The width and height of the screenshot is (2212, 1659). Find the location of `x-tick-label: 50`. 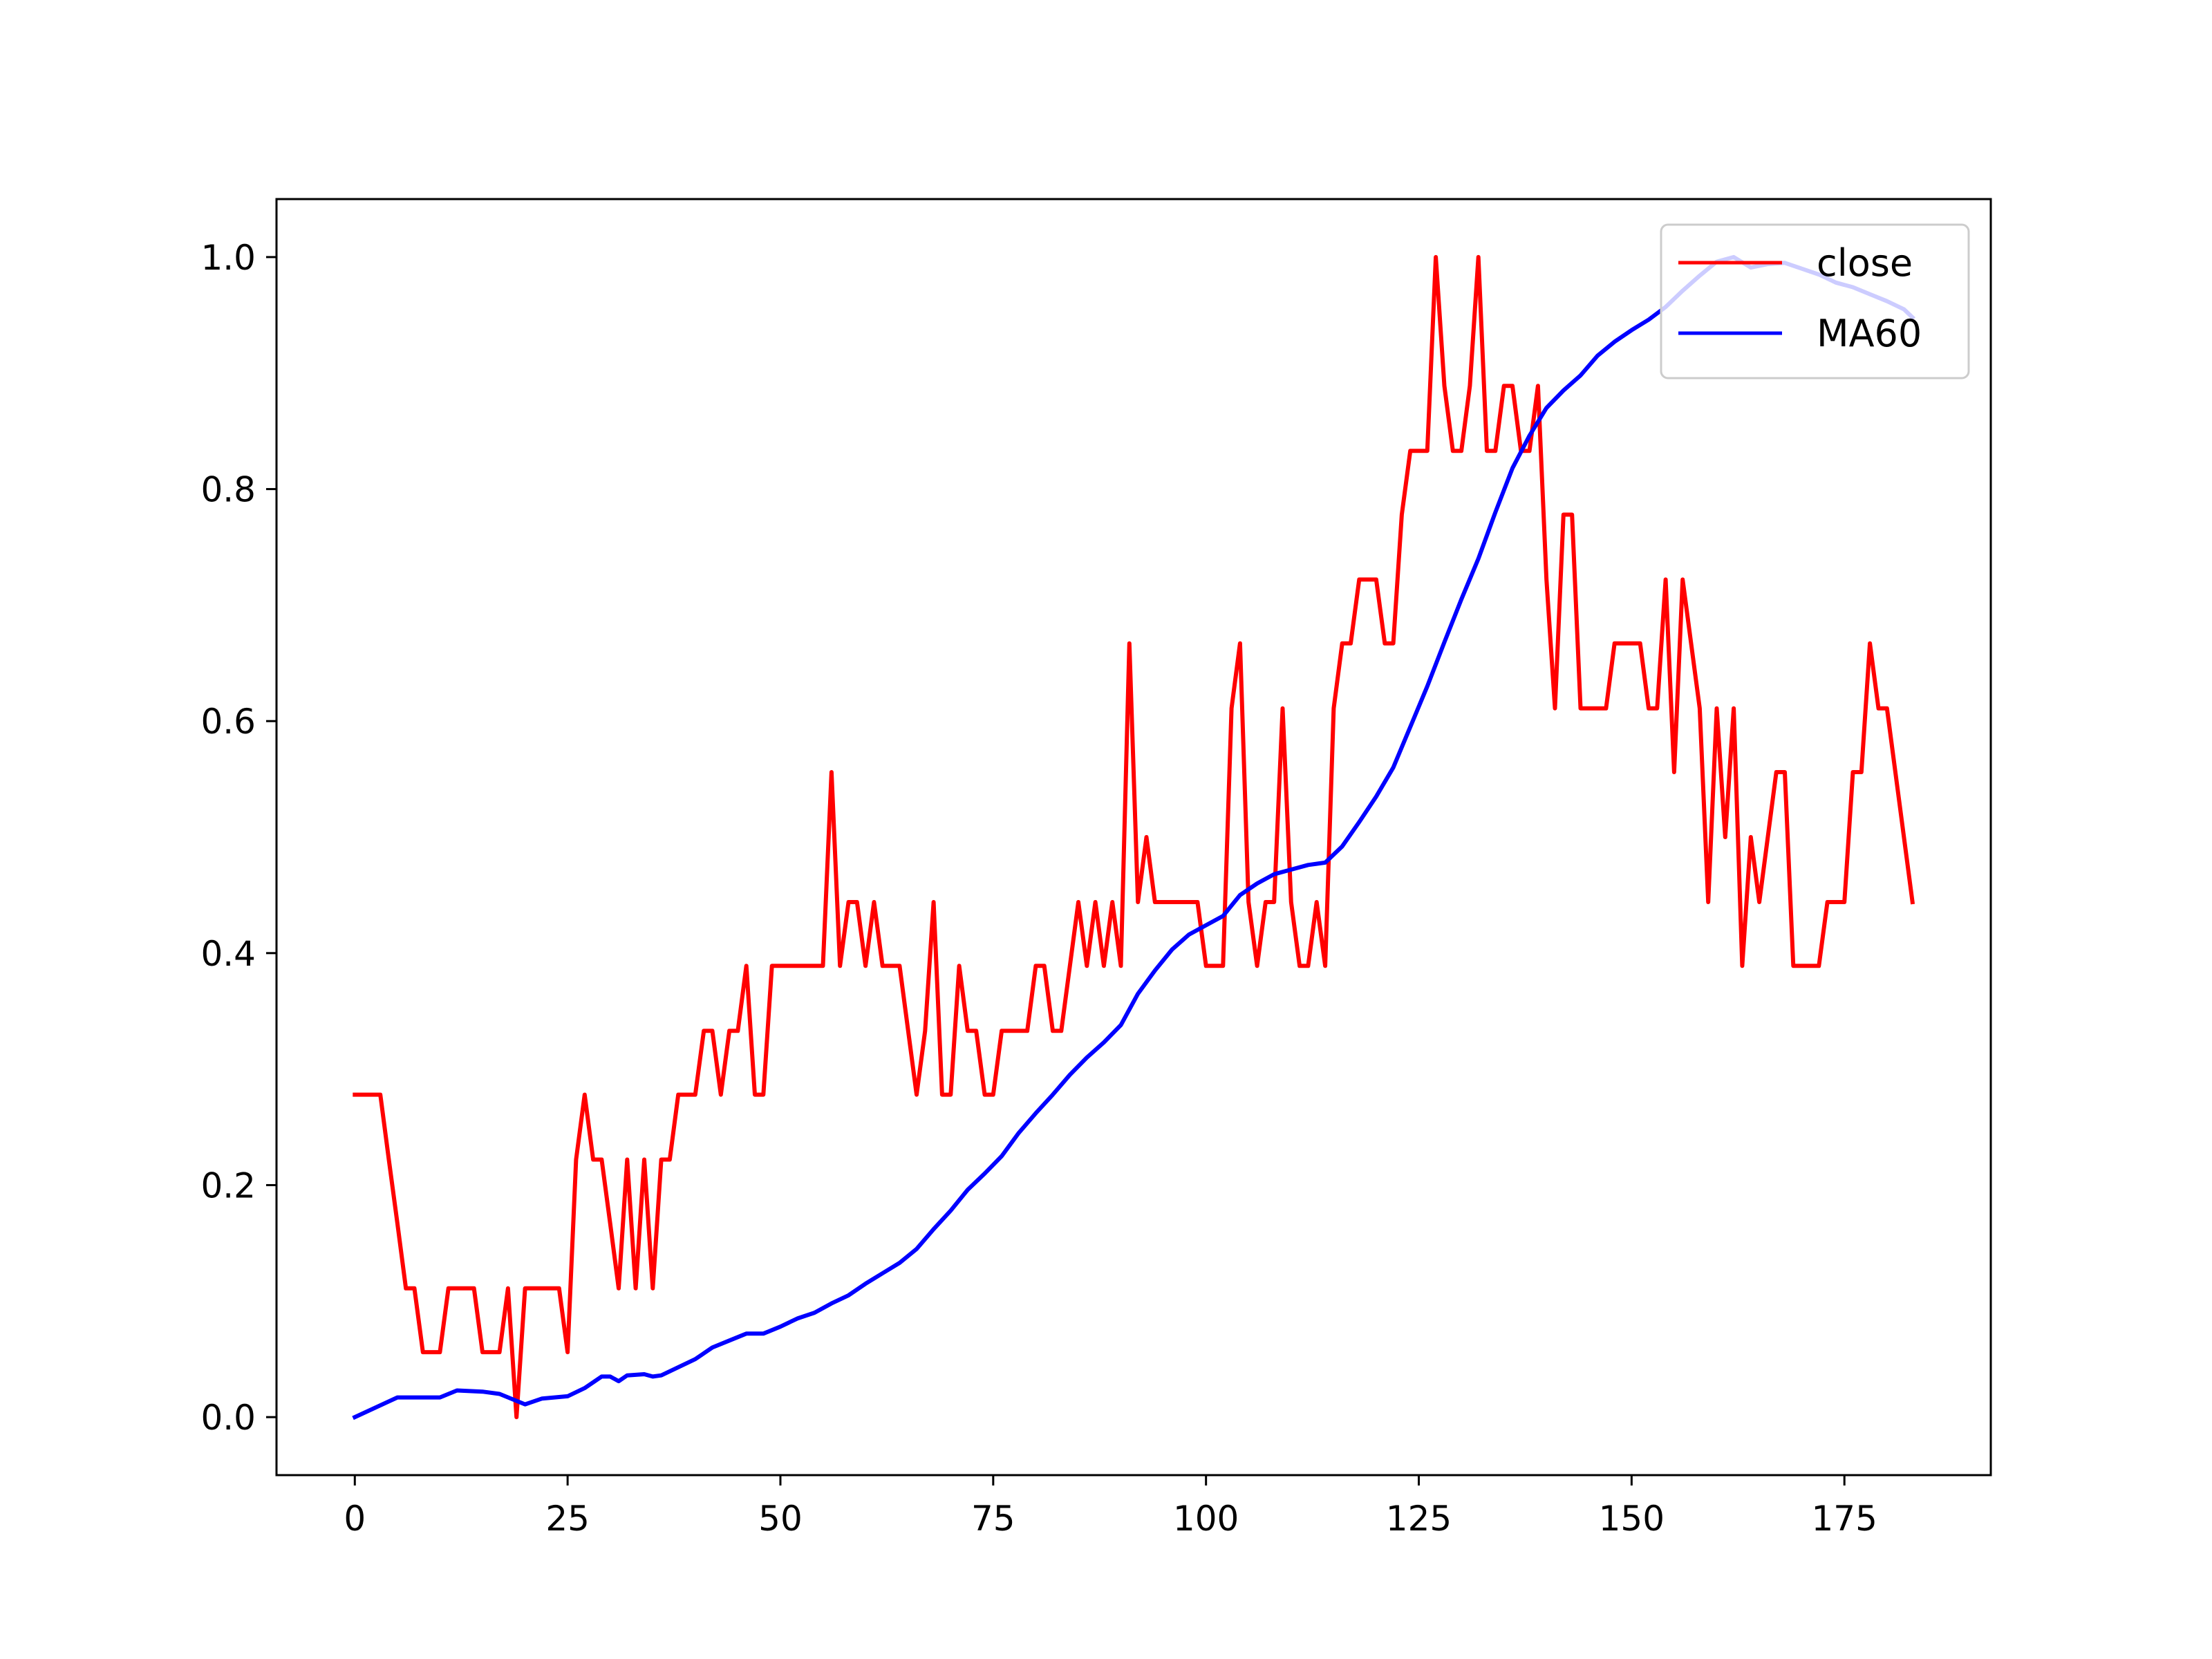

x-tick-label: 50 is located at coordinates (780, 1519).